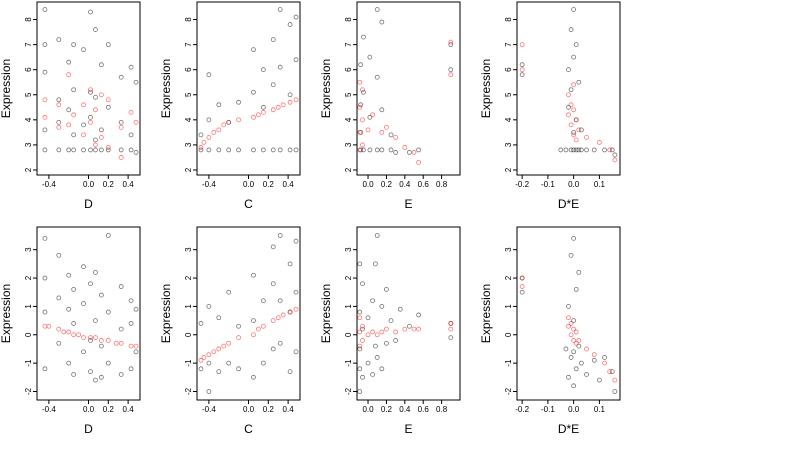  I want to click on y-tick-label: 3, so click(28, 249).